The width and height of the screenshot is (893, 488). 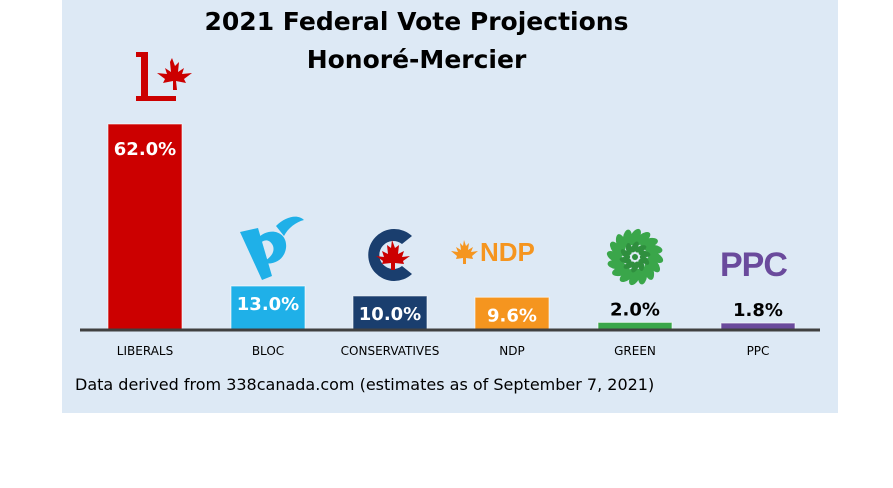 I want to click on conservative-logo-icon, so click(x=390, y=255).